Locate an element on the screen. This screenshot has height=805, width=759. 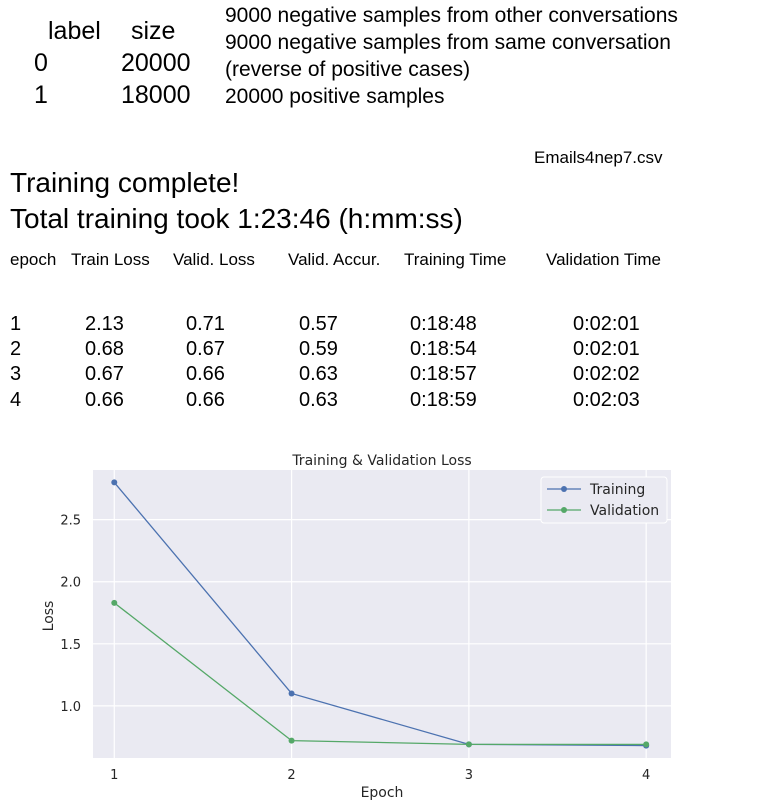
stats-header-epoch: epoch is located at coordinates (33, 259).